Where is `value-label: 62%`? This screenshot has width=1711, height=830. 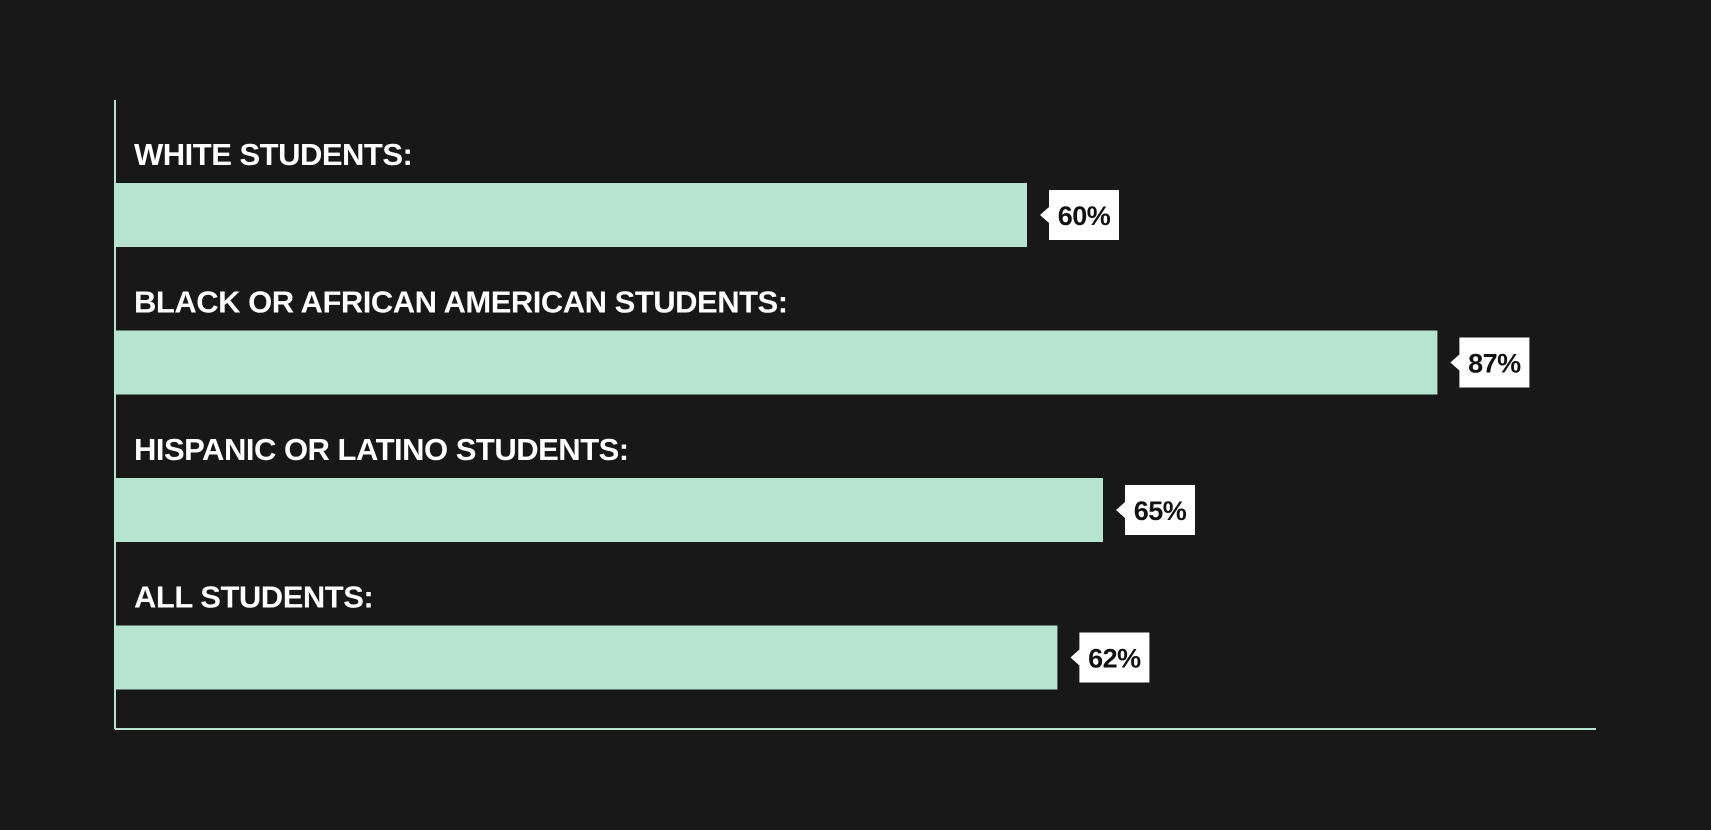
value-label: 62% is located at coordinates (1114, 659).